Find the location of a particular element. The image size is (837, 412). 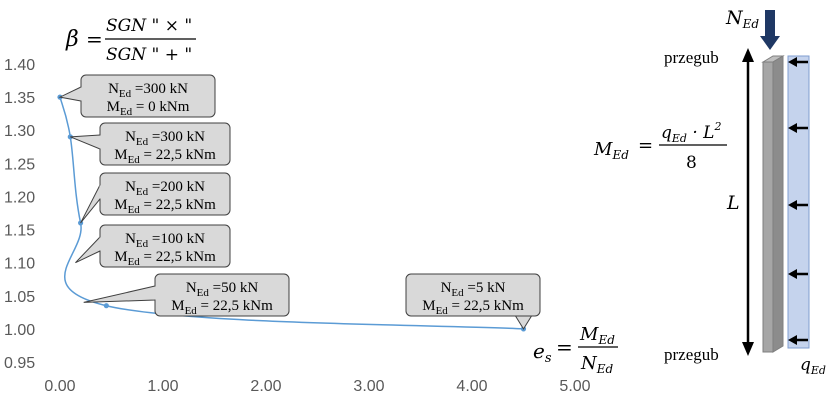

beta-denominator: SGN " + " is located at coordinates (149, 55).